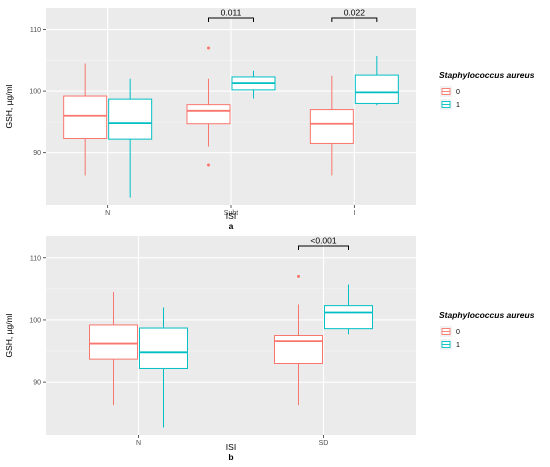 The height and width of the screenshot is (467, 550). I want to click on box-0-I, so click(331, 125).